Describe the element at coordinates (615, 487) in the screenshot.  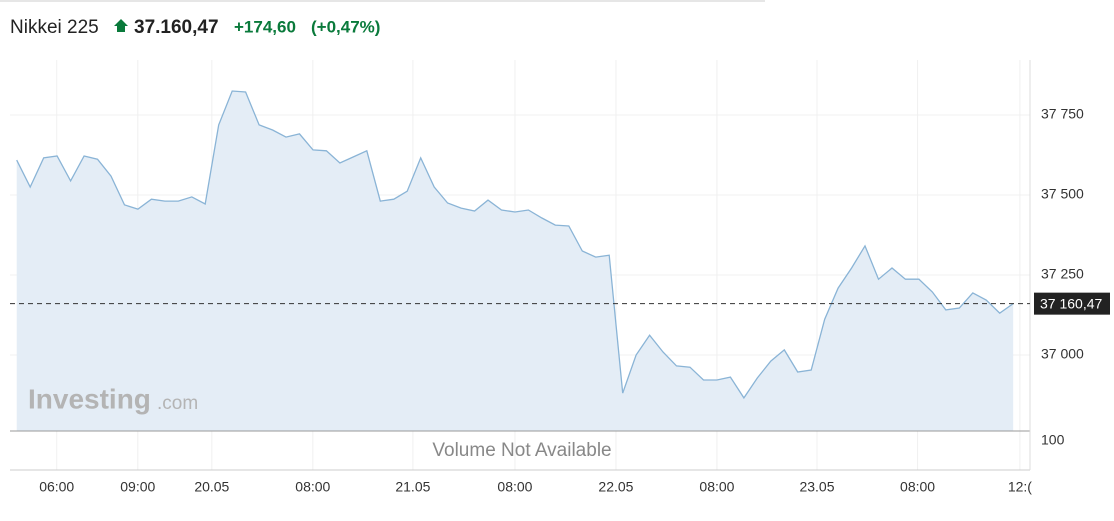
I see `x-tick-label: 22.05` at that location.